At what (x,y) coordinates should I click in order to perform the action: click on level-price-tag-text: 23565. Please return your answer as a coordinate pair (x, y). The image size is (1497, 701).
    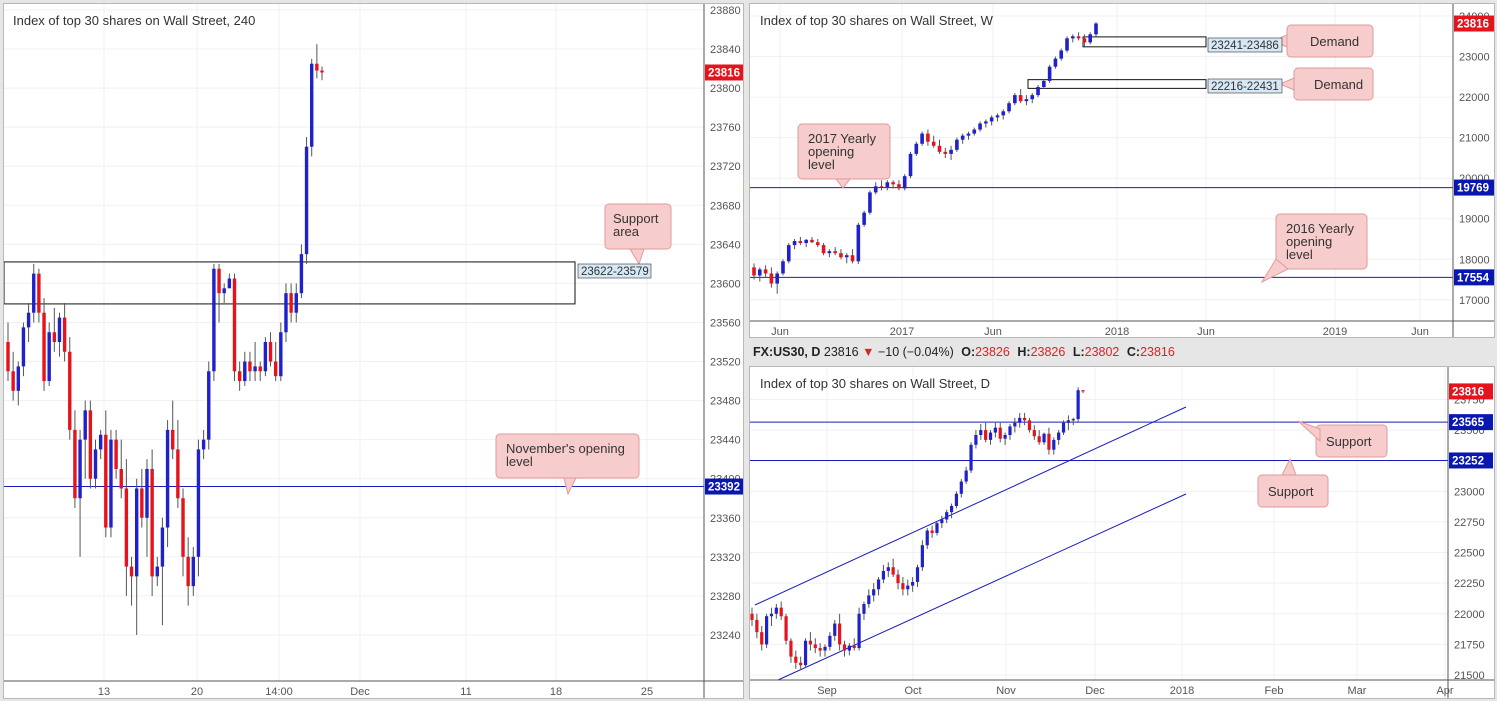
    Looking at the image, I should click on (1468, 423).